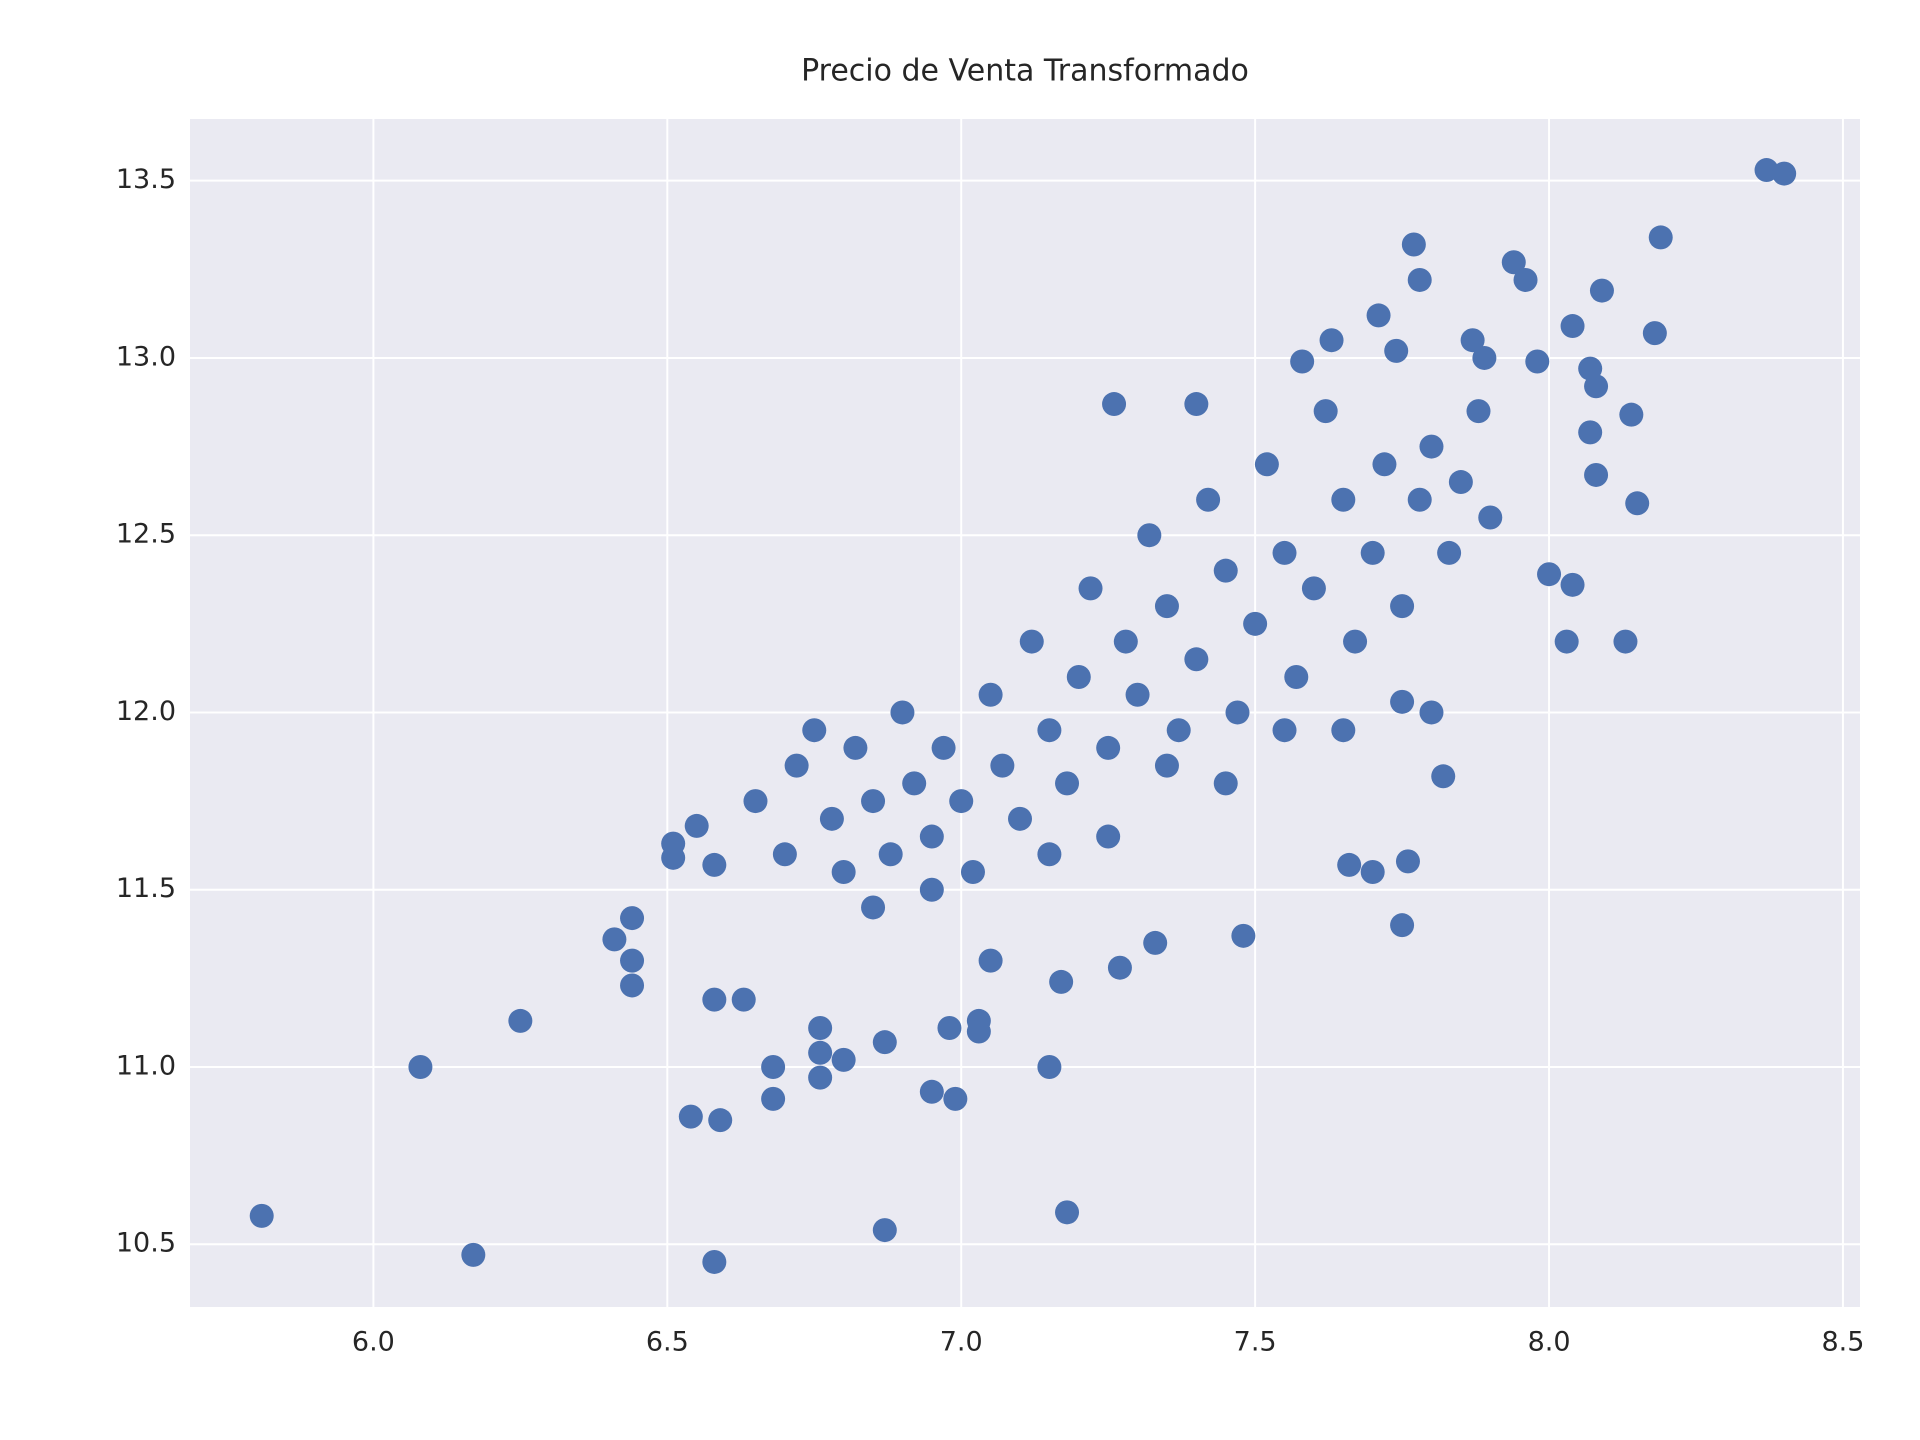  What do you see at coordinates (373, 1342) in the screenshot?
I see `x-tick-label: 6.0` at bounding box center [373, 1342].